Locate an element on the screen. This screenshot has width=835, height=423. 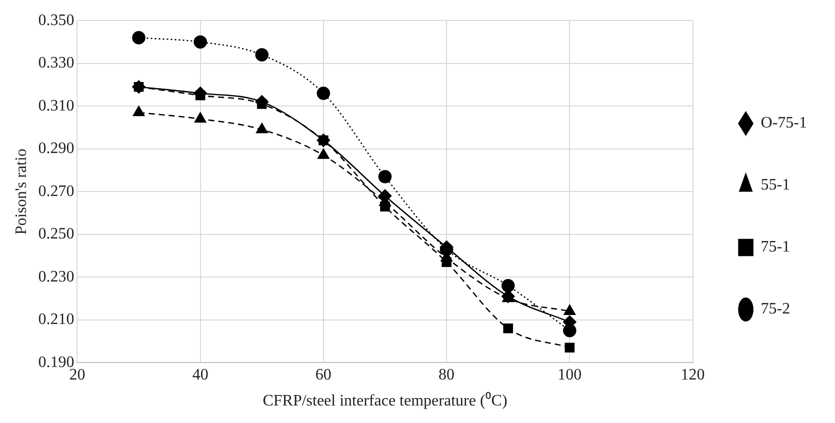
legend-label: O-75-1 is located at coordinates (784, 123).